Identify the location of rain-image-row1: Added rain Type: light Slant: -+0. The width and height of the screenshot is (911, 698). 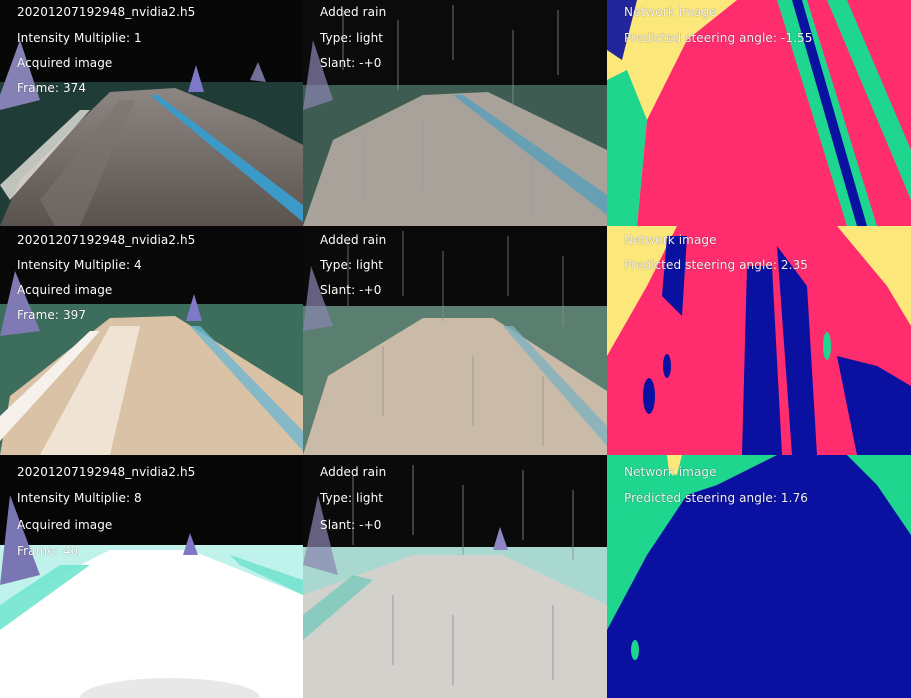
(455, 113).